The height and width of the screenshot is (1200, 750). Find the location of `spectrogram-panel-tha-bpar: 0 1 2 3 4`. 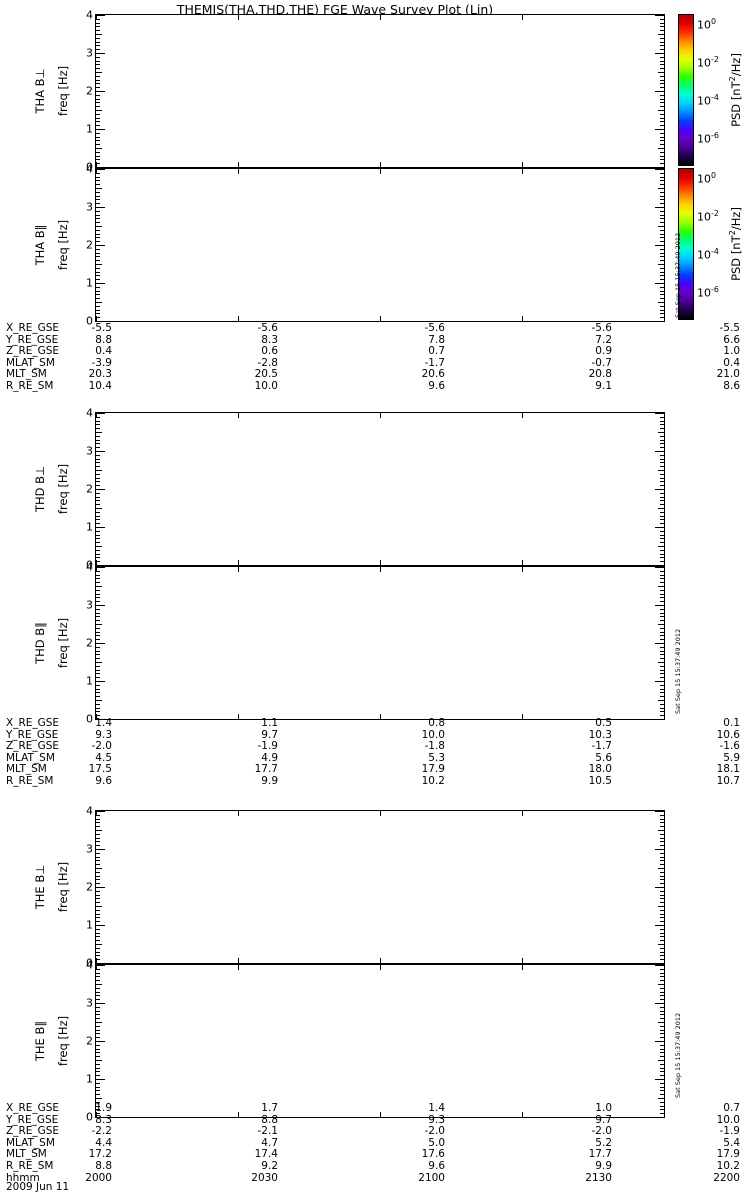

spectrogram-panel-tha-bpar: 0 1 2 3 4 is located at coordinates (375, 245).